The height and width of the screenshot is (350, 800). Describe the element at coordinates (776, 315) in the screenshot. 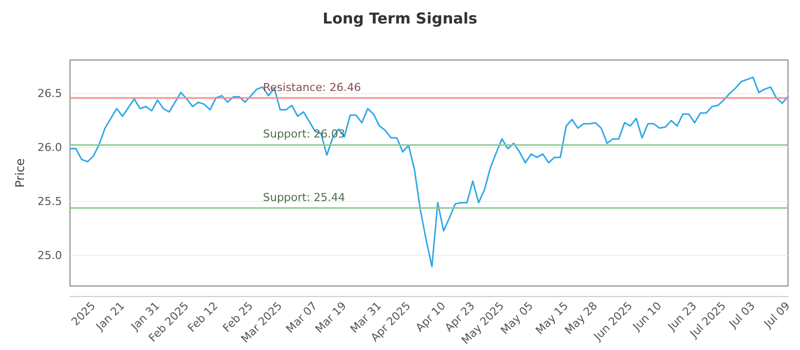

I see `x-tick-label: Jul 09` at that location.